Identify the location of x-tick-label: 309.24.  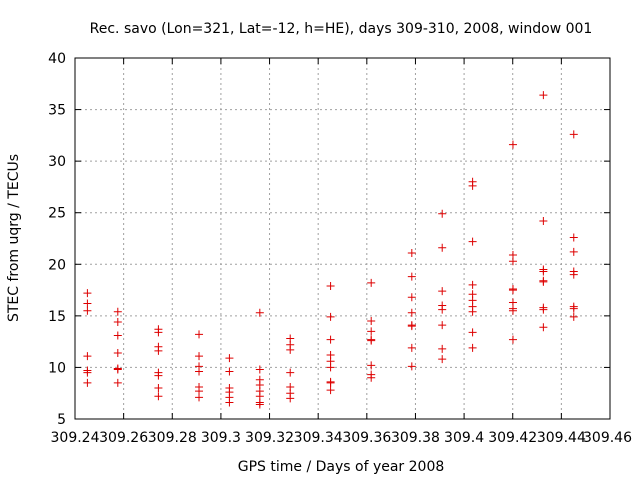
(75, 438).